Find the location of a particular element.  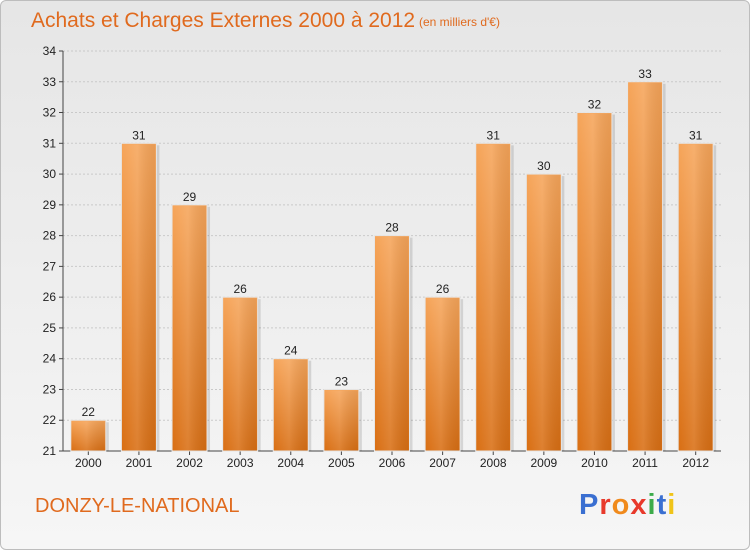

data-label: 29 is located at coordinates (190, 197).